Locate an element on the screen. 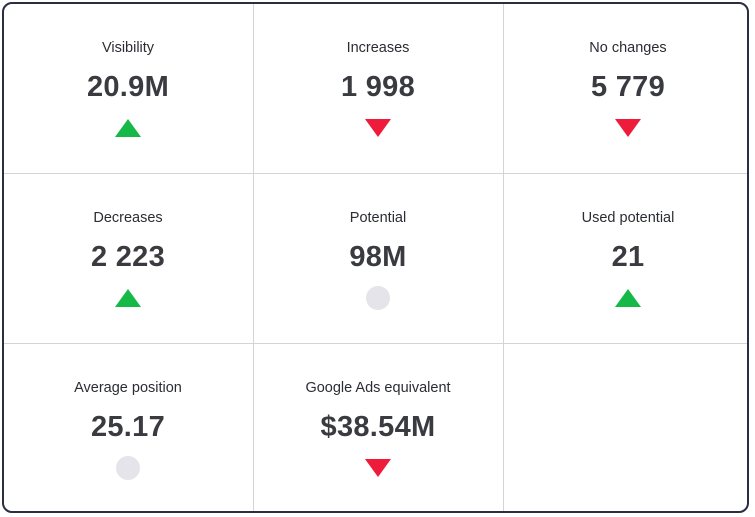 The image size is (755, 517). metric-value: 1 998 is located at coordinates (378, 87).